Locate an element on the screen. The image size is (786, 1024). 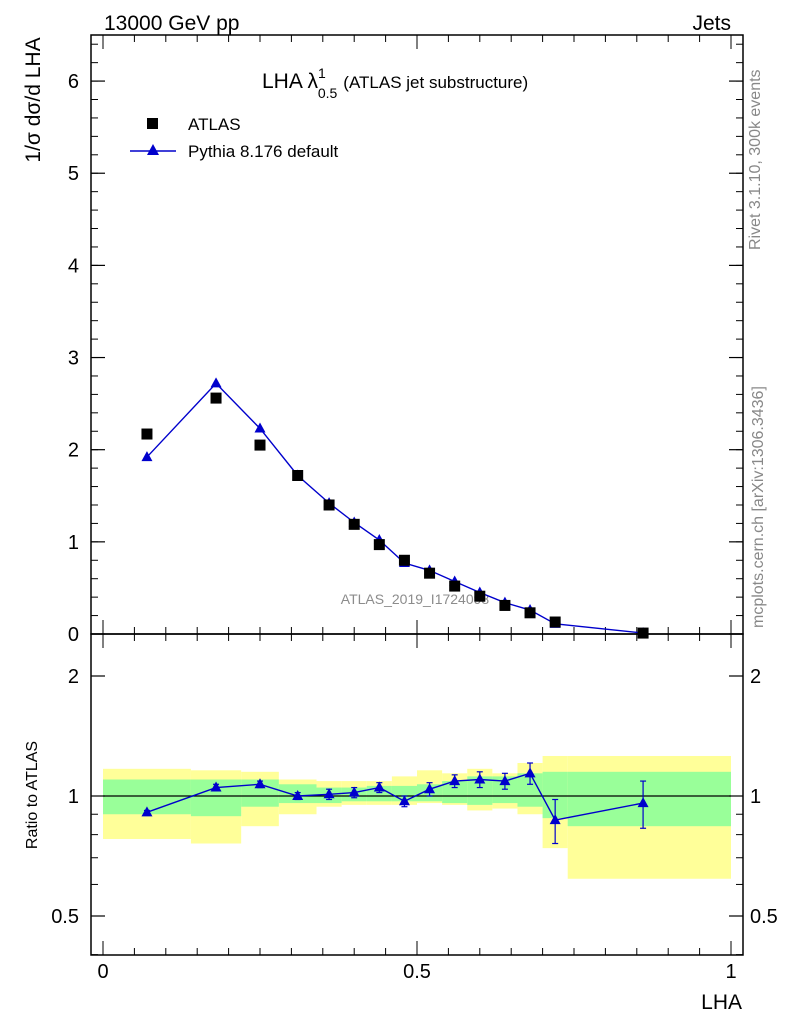
header-left: 13000 GeV pp is located at coordinates (171, 23).